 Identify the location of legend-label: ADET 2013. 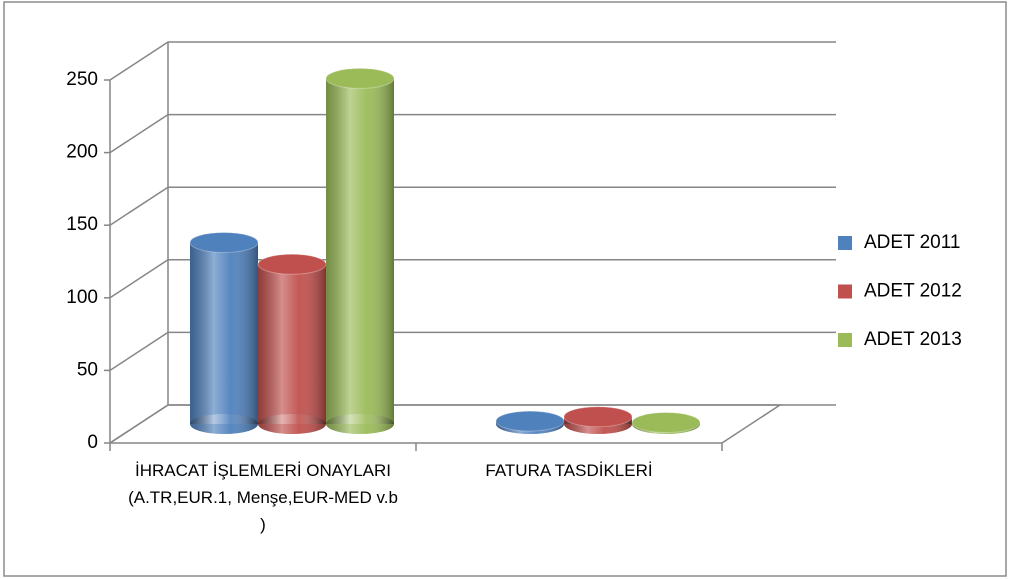
(913, 339).